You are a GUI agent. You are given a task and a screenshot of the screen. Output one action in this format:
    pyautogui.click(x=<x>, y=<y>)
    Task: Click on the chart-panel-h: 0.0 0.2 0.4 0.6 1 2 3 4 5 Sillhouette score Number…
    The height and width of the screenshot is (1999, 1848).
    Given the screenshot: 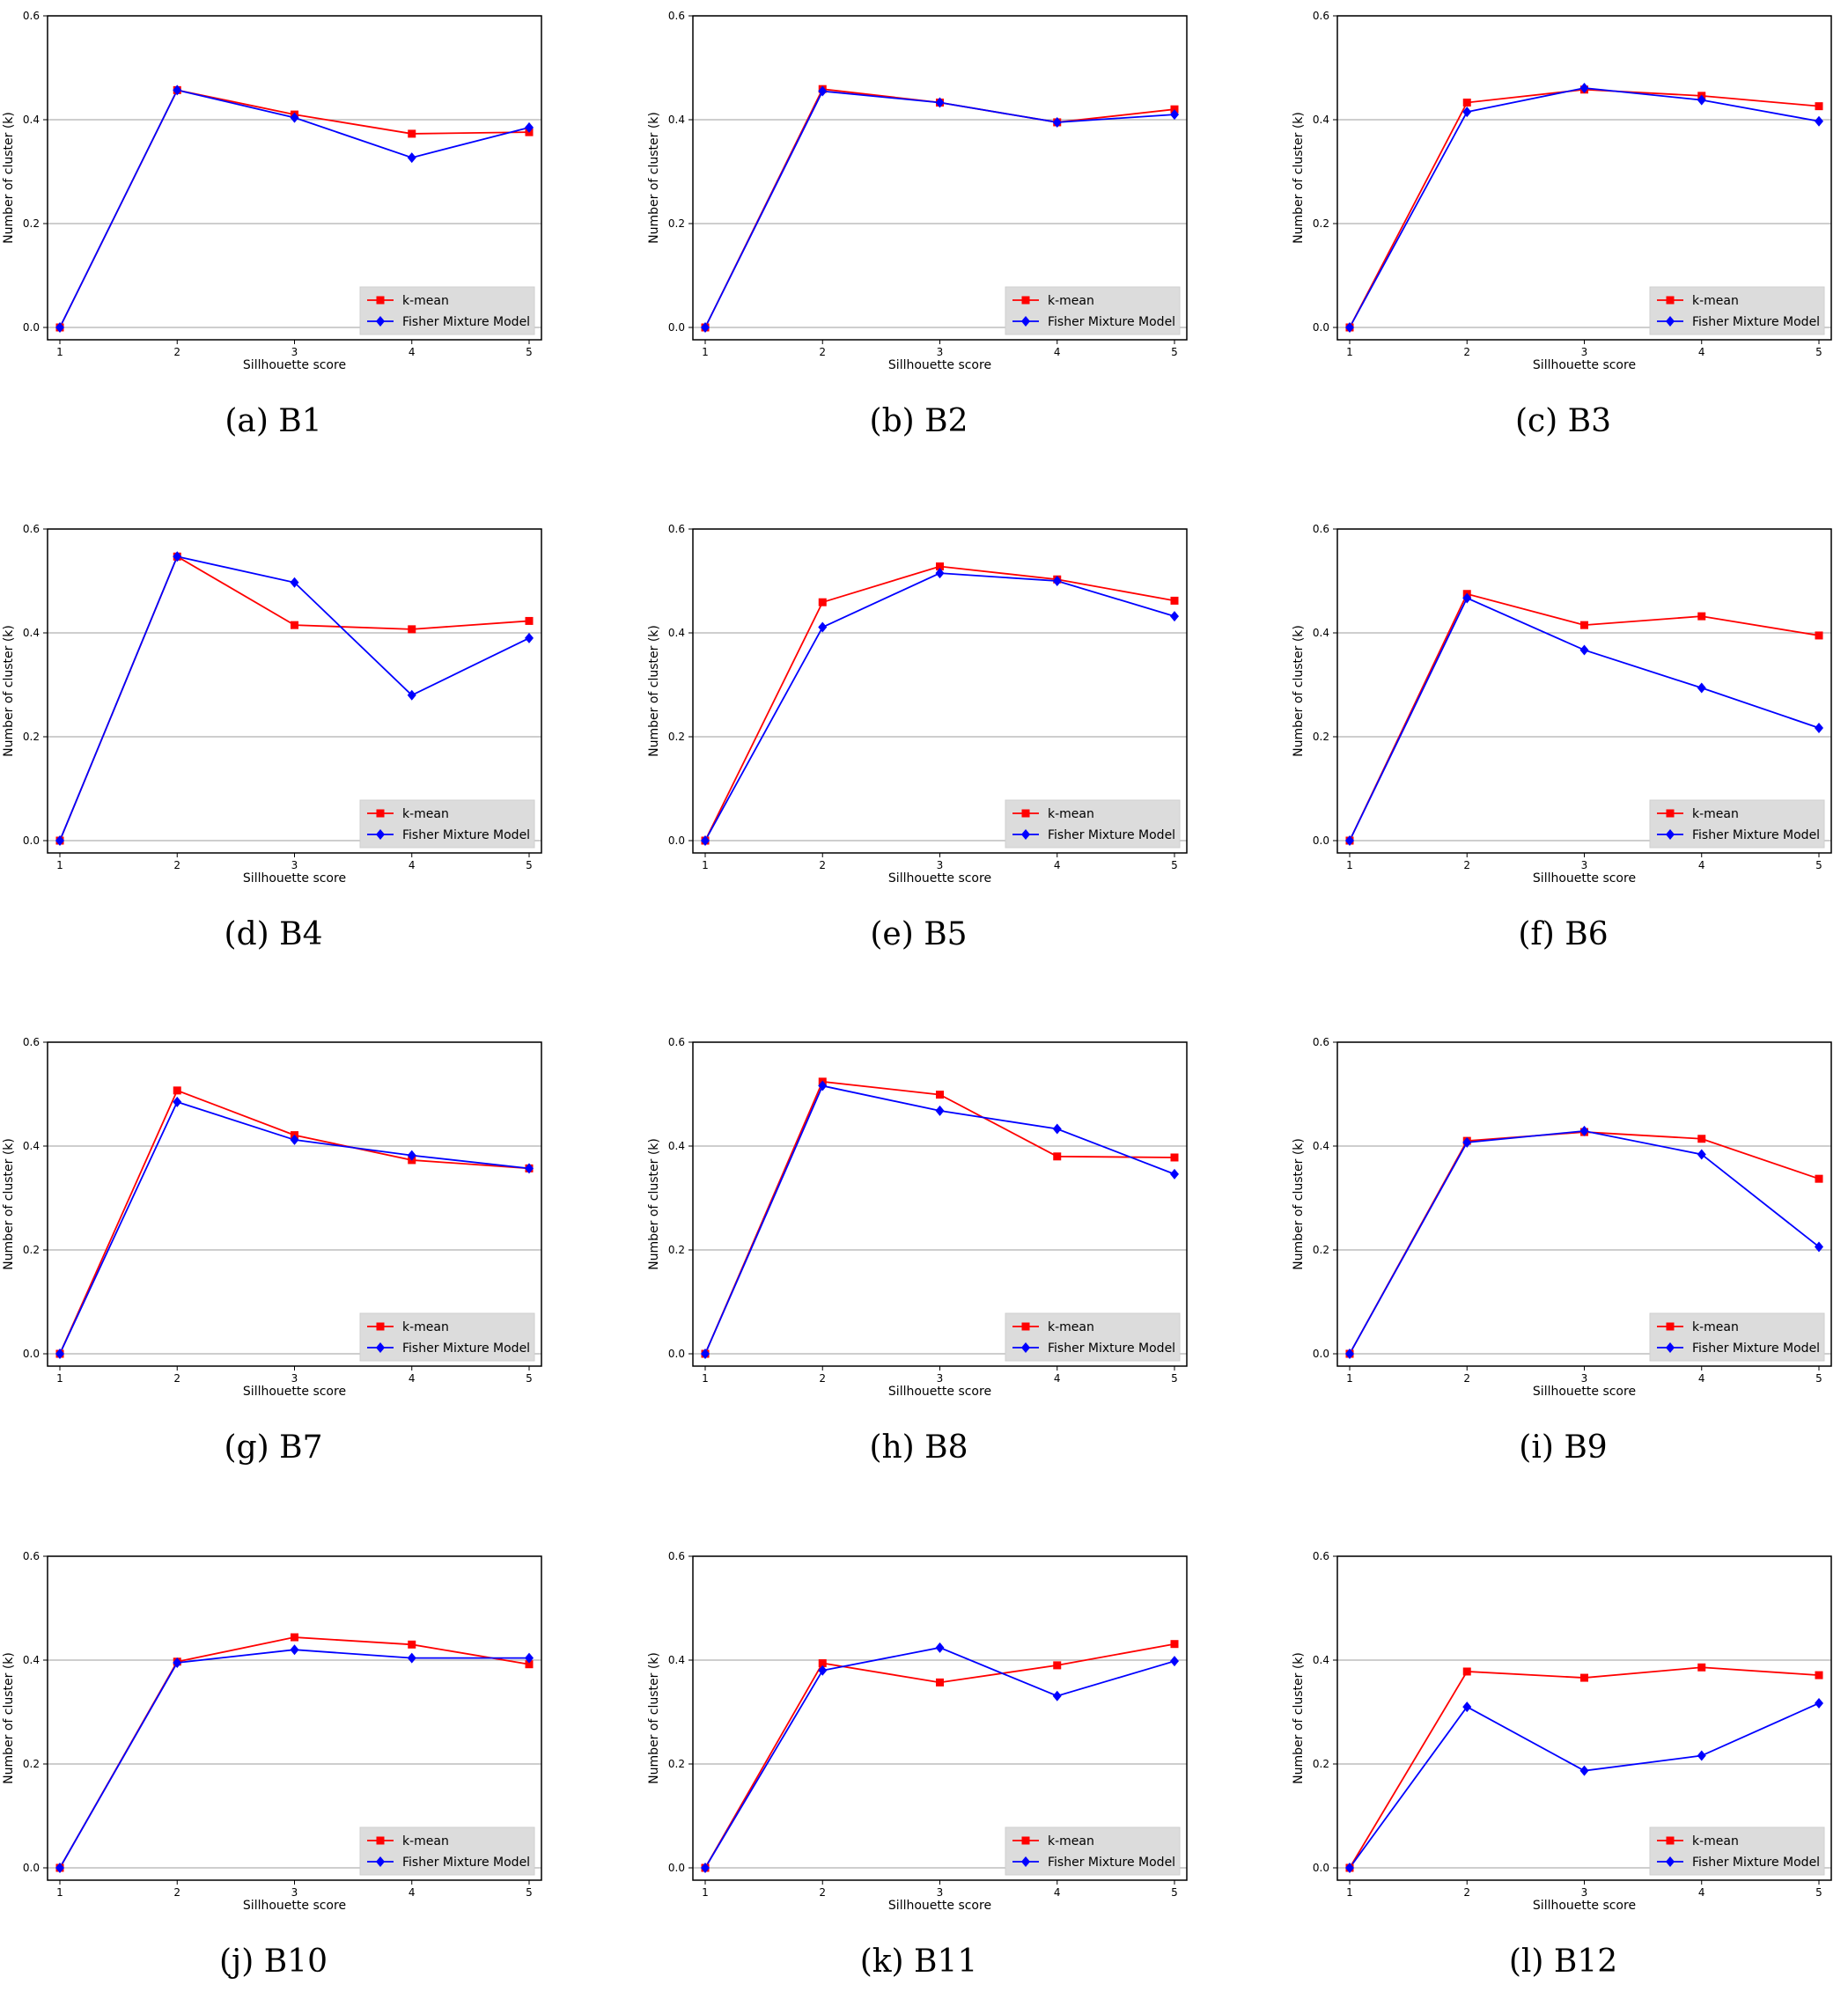 What is the action you would take?
    pyautogui.click(x=917, y=1251)
    